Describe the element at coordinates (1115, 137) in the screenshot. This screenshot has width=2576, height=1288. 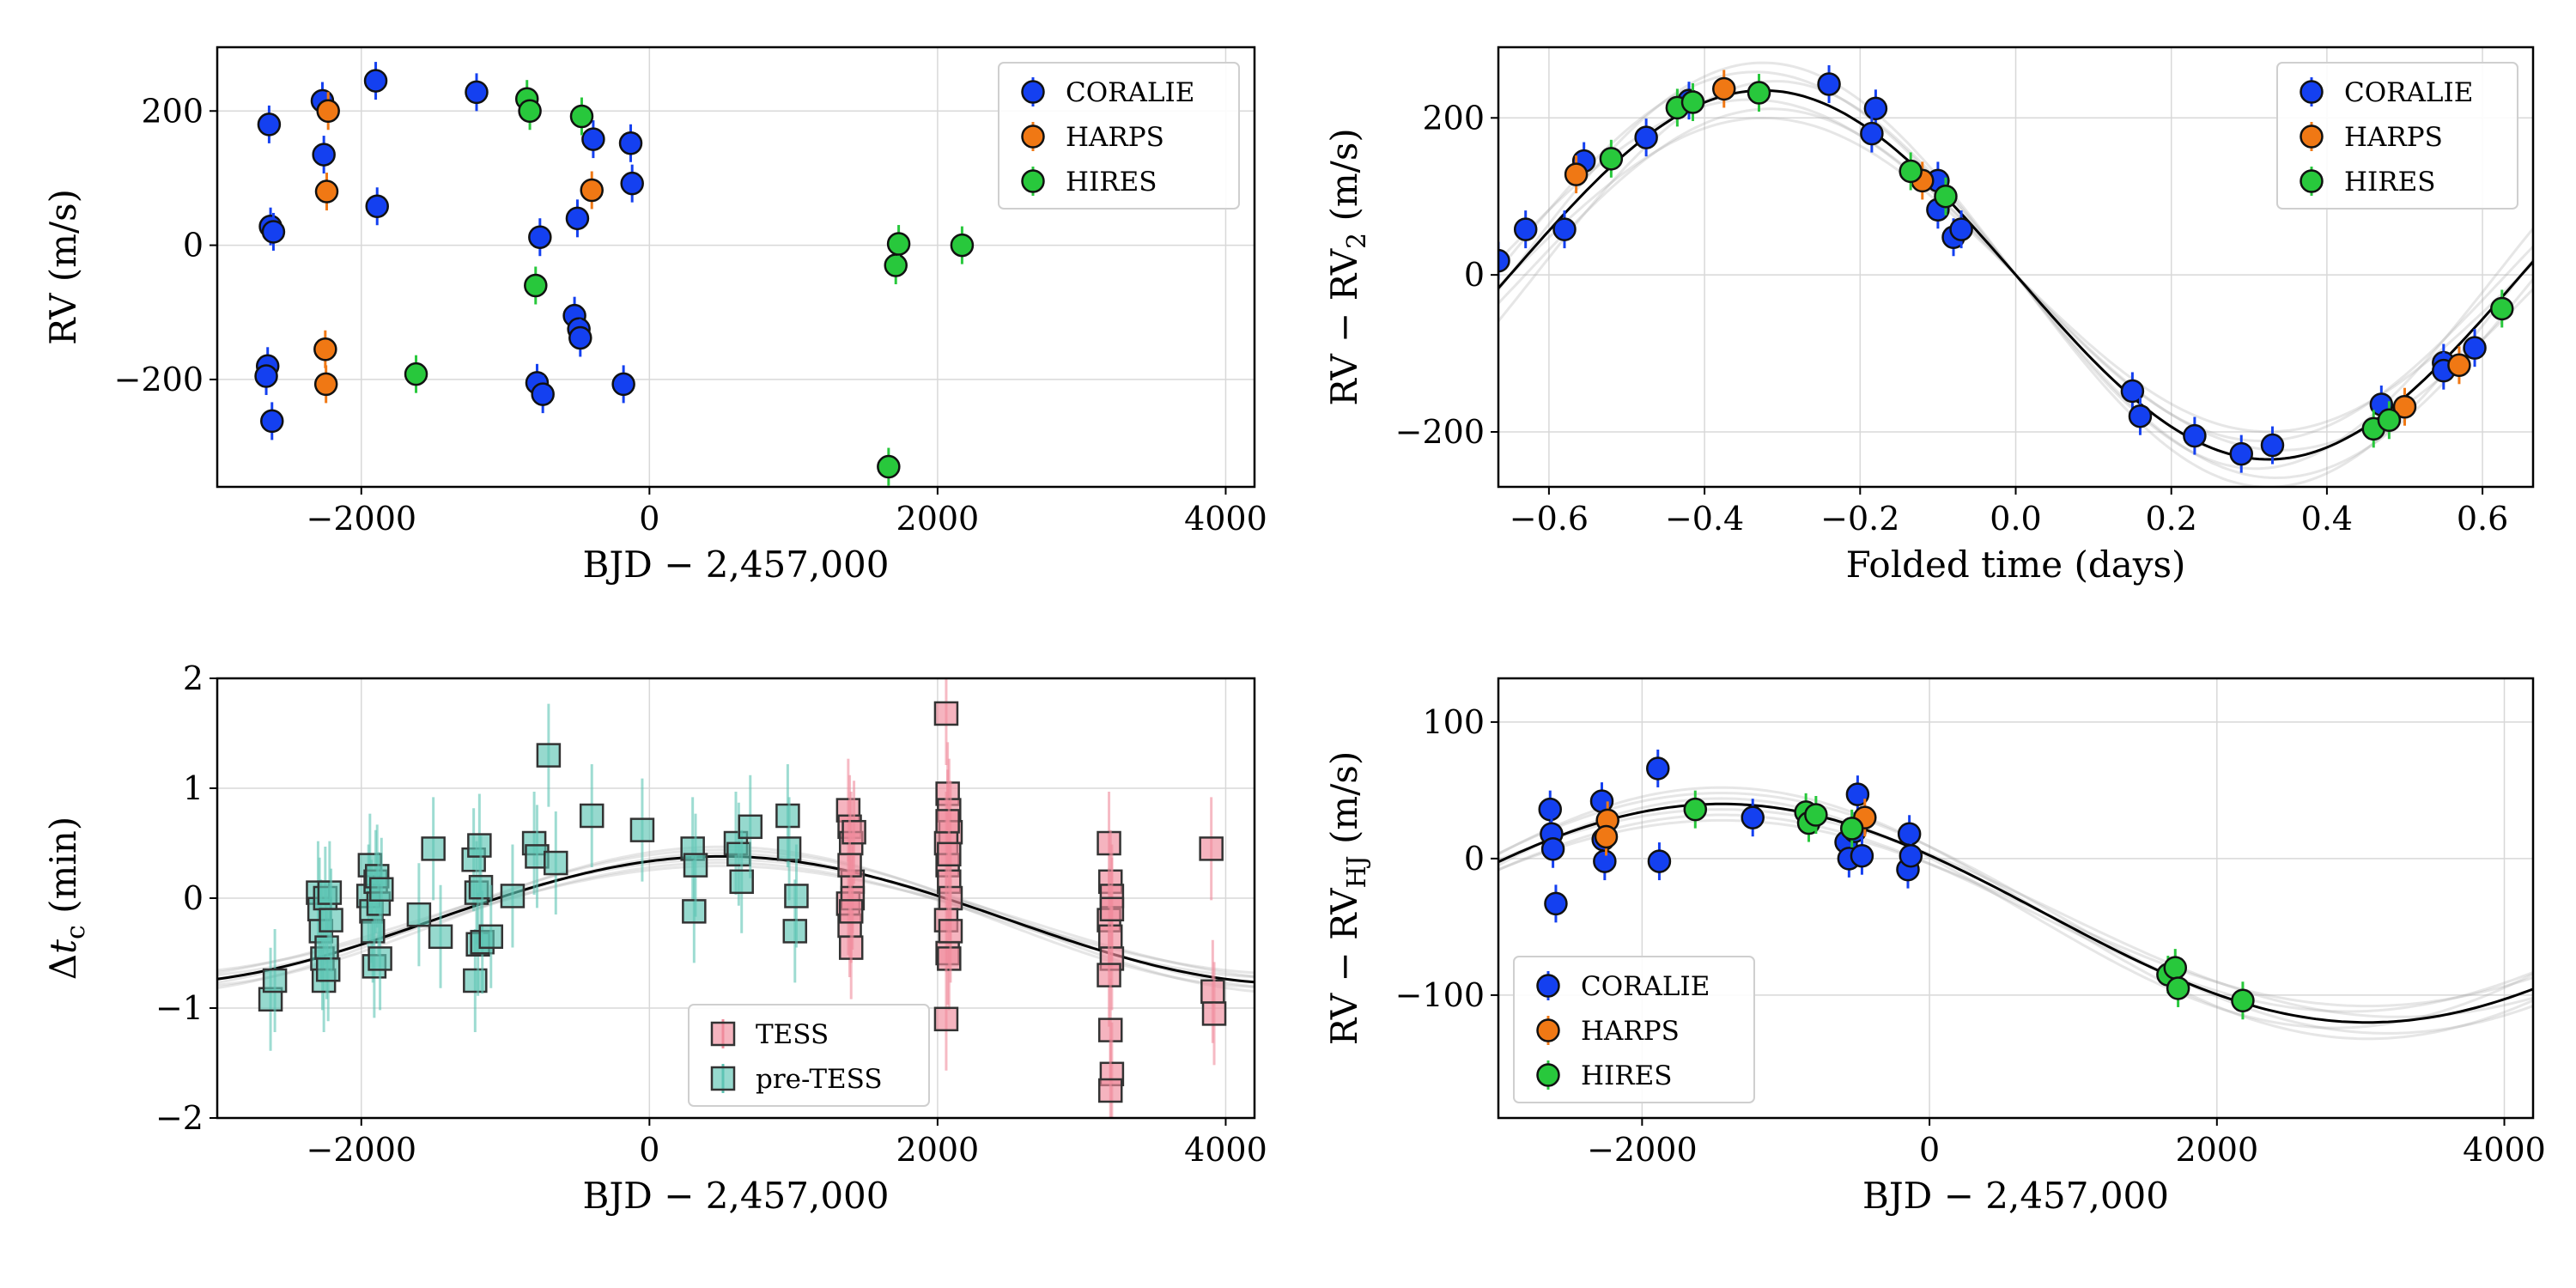
I see `legend-label: HARPS` at that location.